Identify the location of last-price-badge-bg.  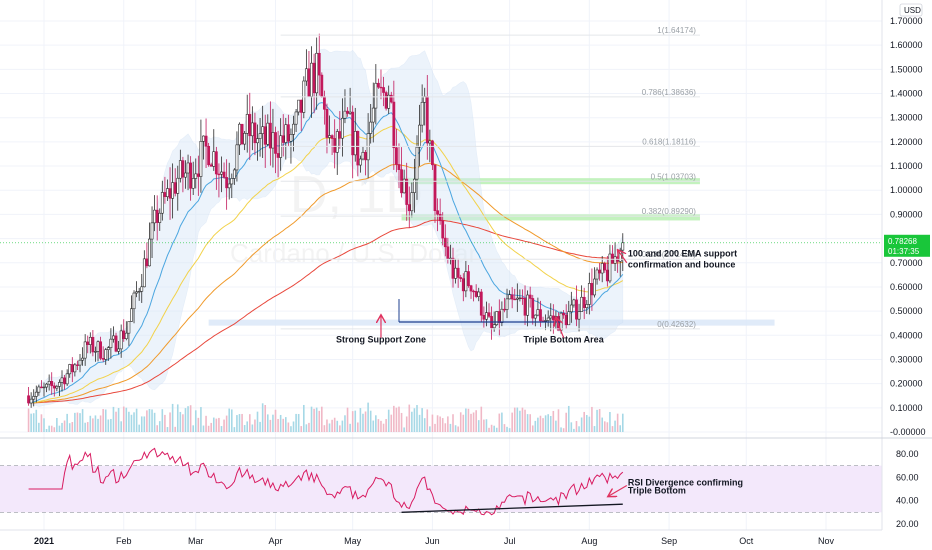
(907, 245).